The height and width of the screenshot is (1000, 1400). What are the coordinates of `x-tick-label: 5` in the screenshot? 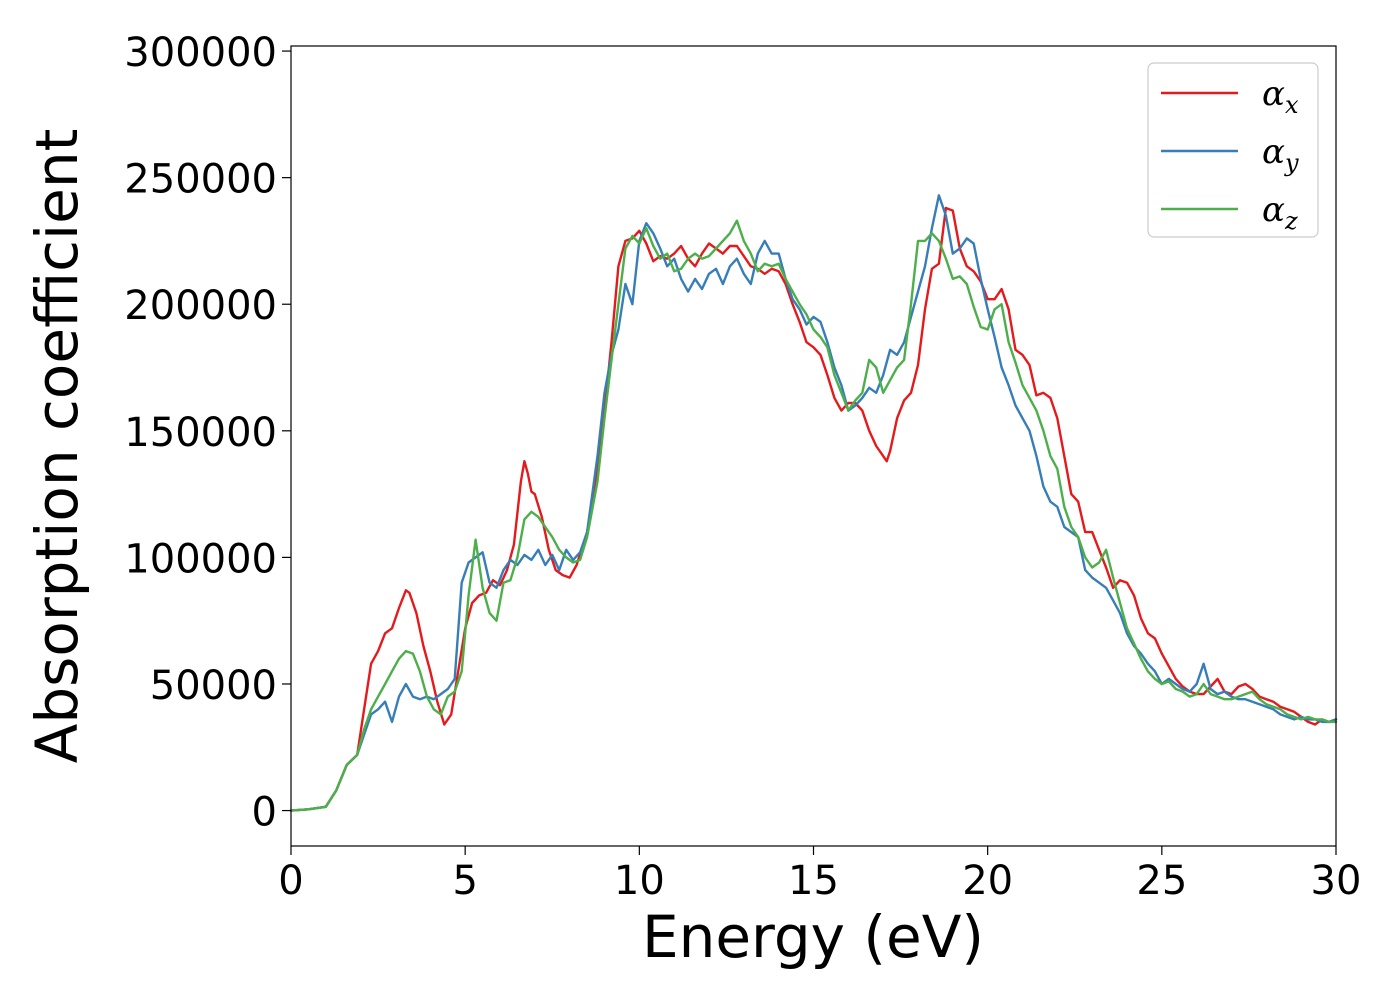 It's located at (464, 881).